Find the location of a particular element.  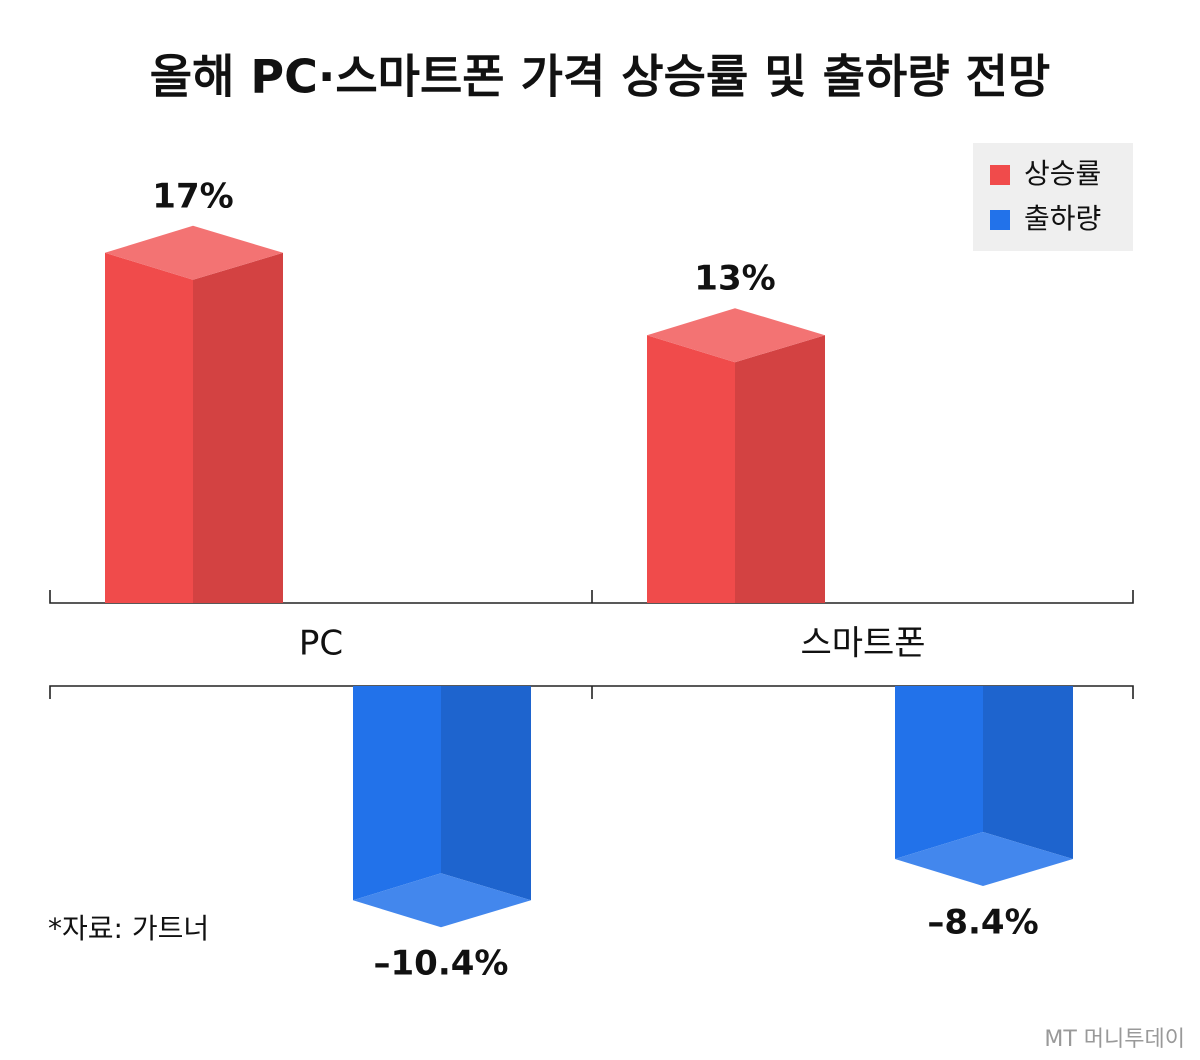

value-label: –8.4% is located at coordinates (982, 923).